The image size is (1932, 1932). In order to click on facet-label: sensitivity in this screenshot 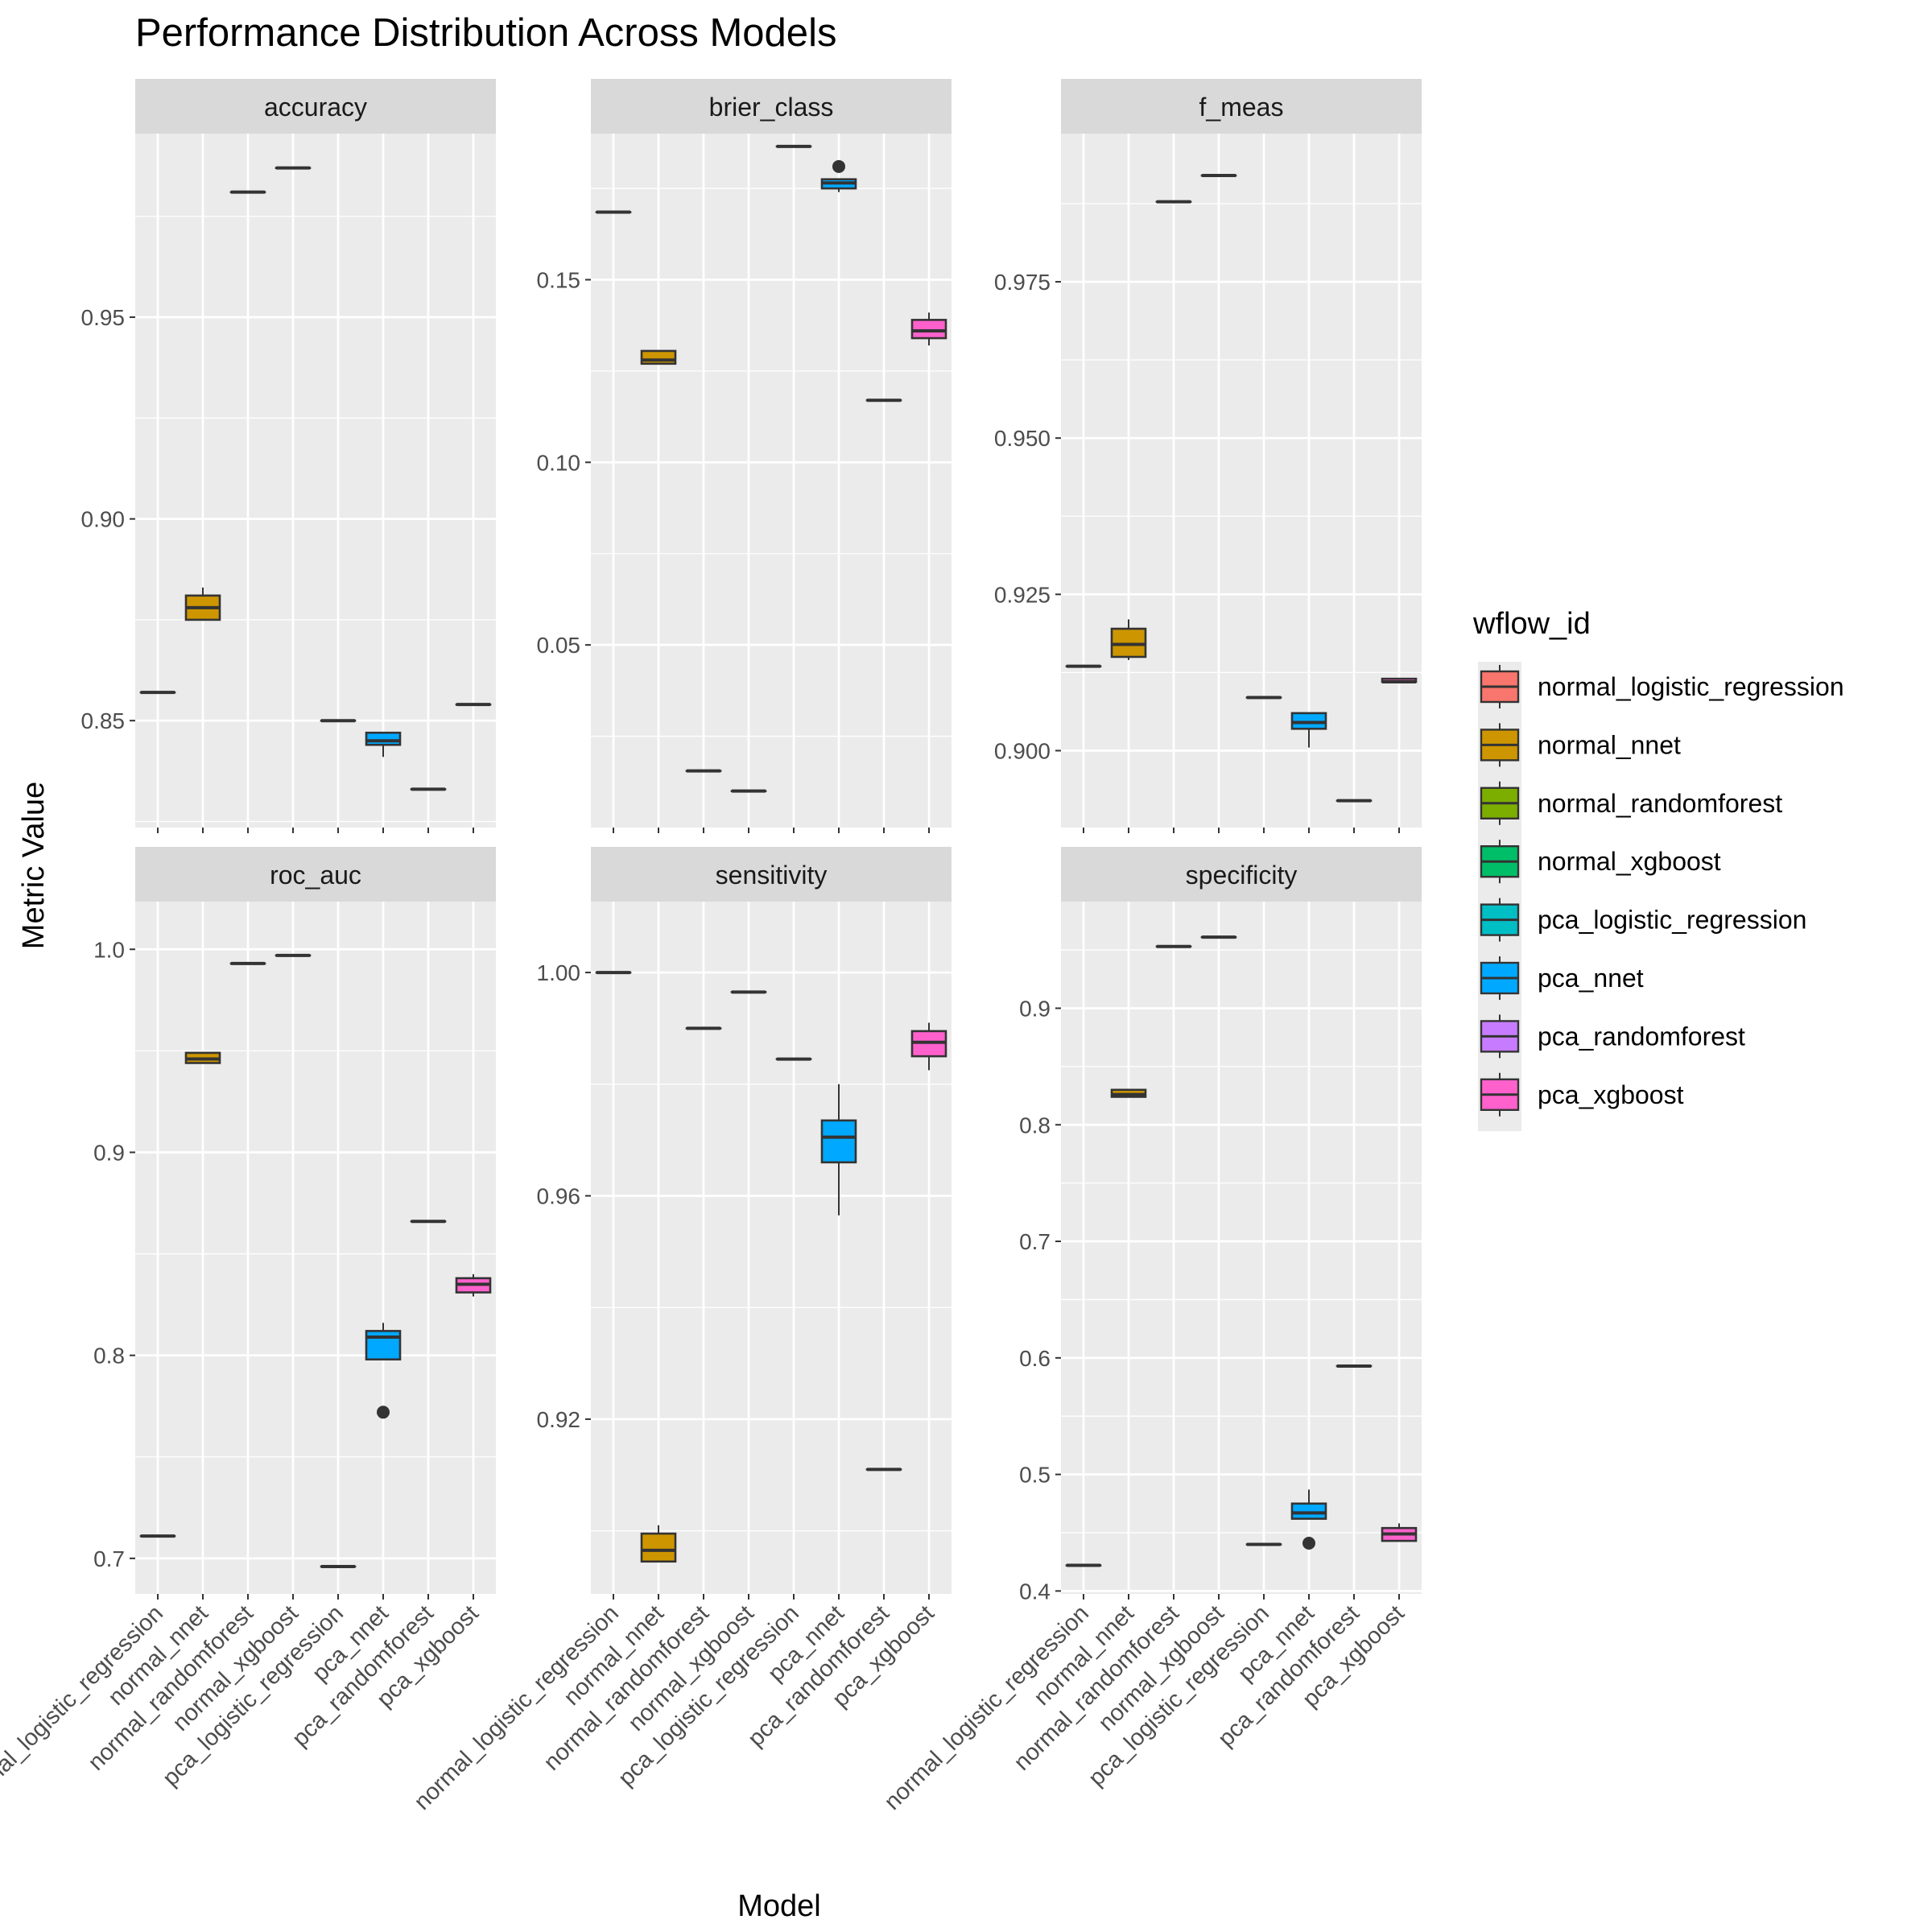, I will do `click(772, 875)`.